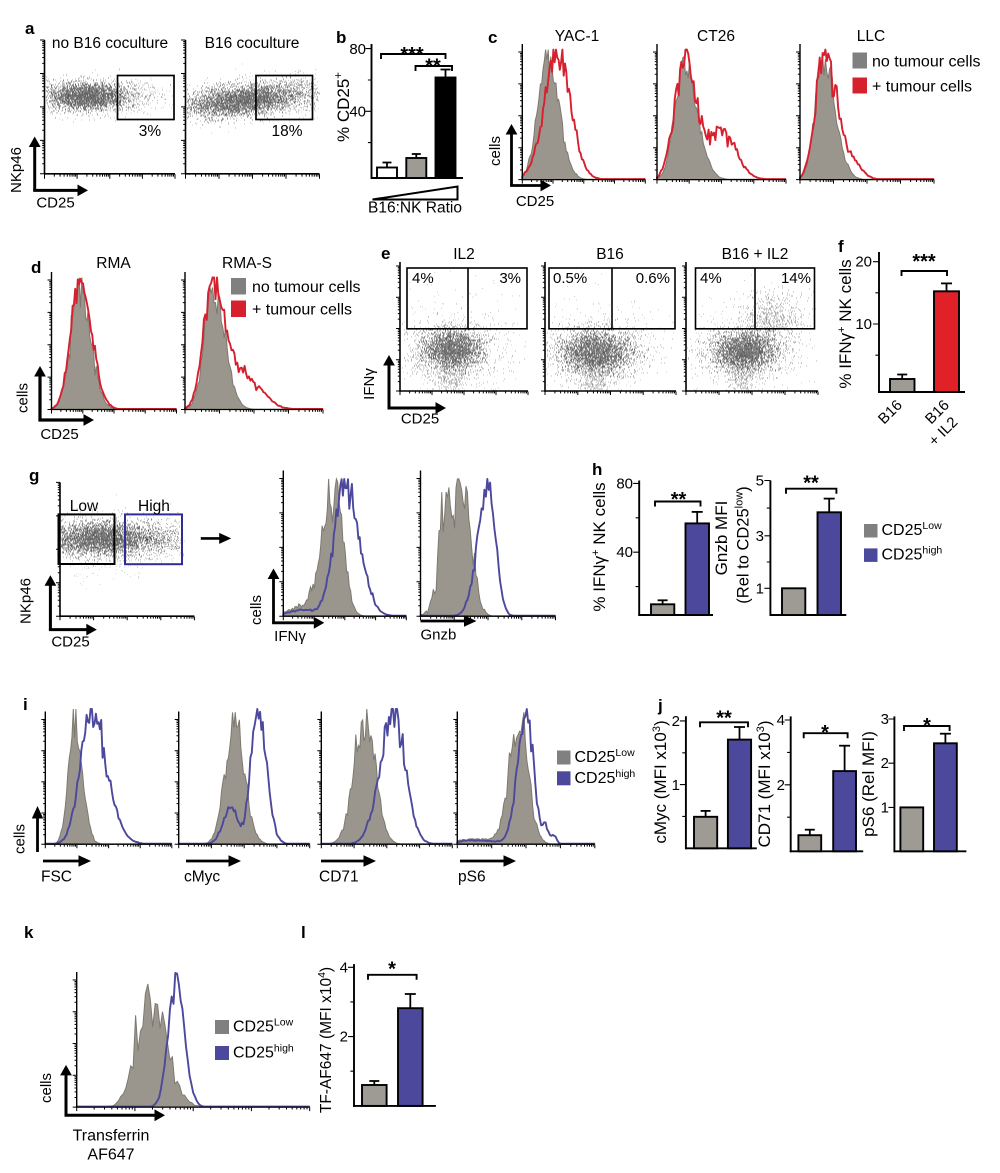 The width and height of the screenshot is (1000, 1173). I want to click on svg-text: (Rel to CD25low), so click(743, 544).